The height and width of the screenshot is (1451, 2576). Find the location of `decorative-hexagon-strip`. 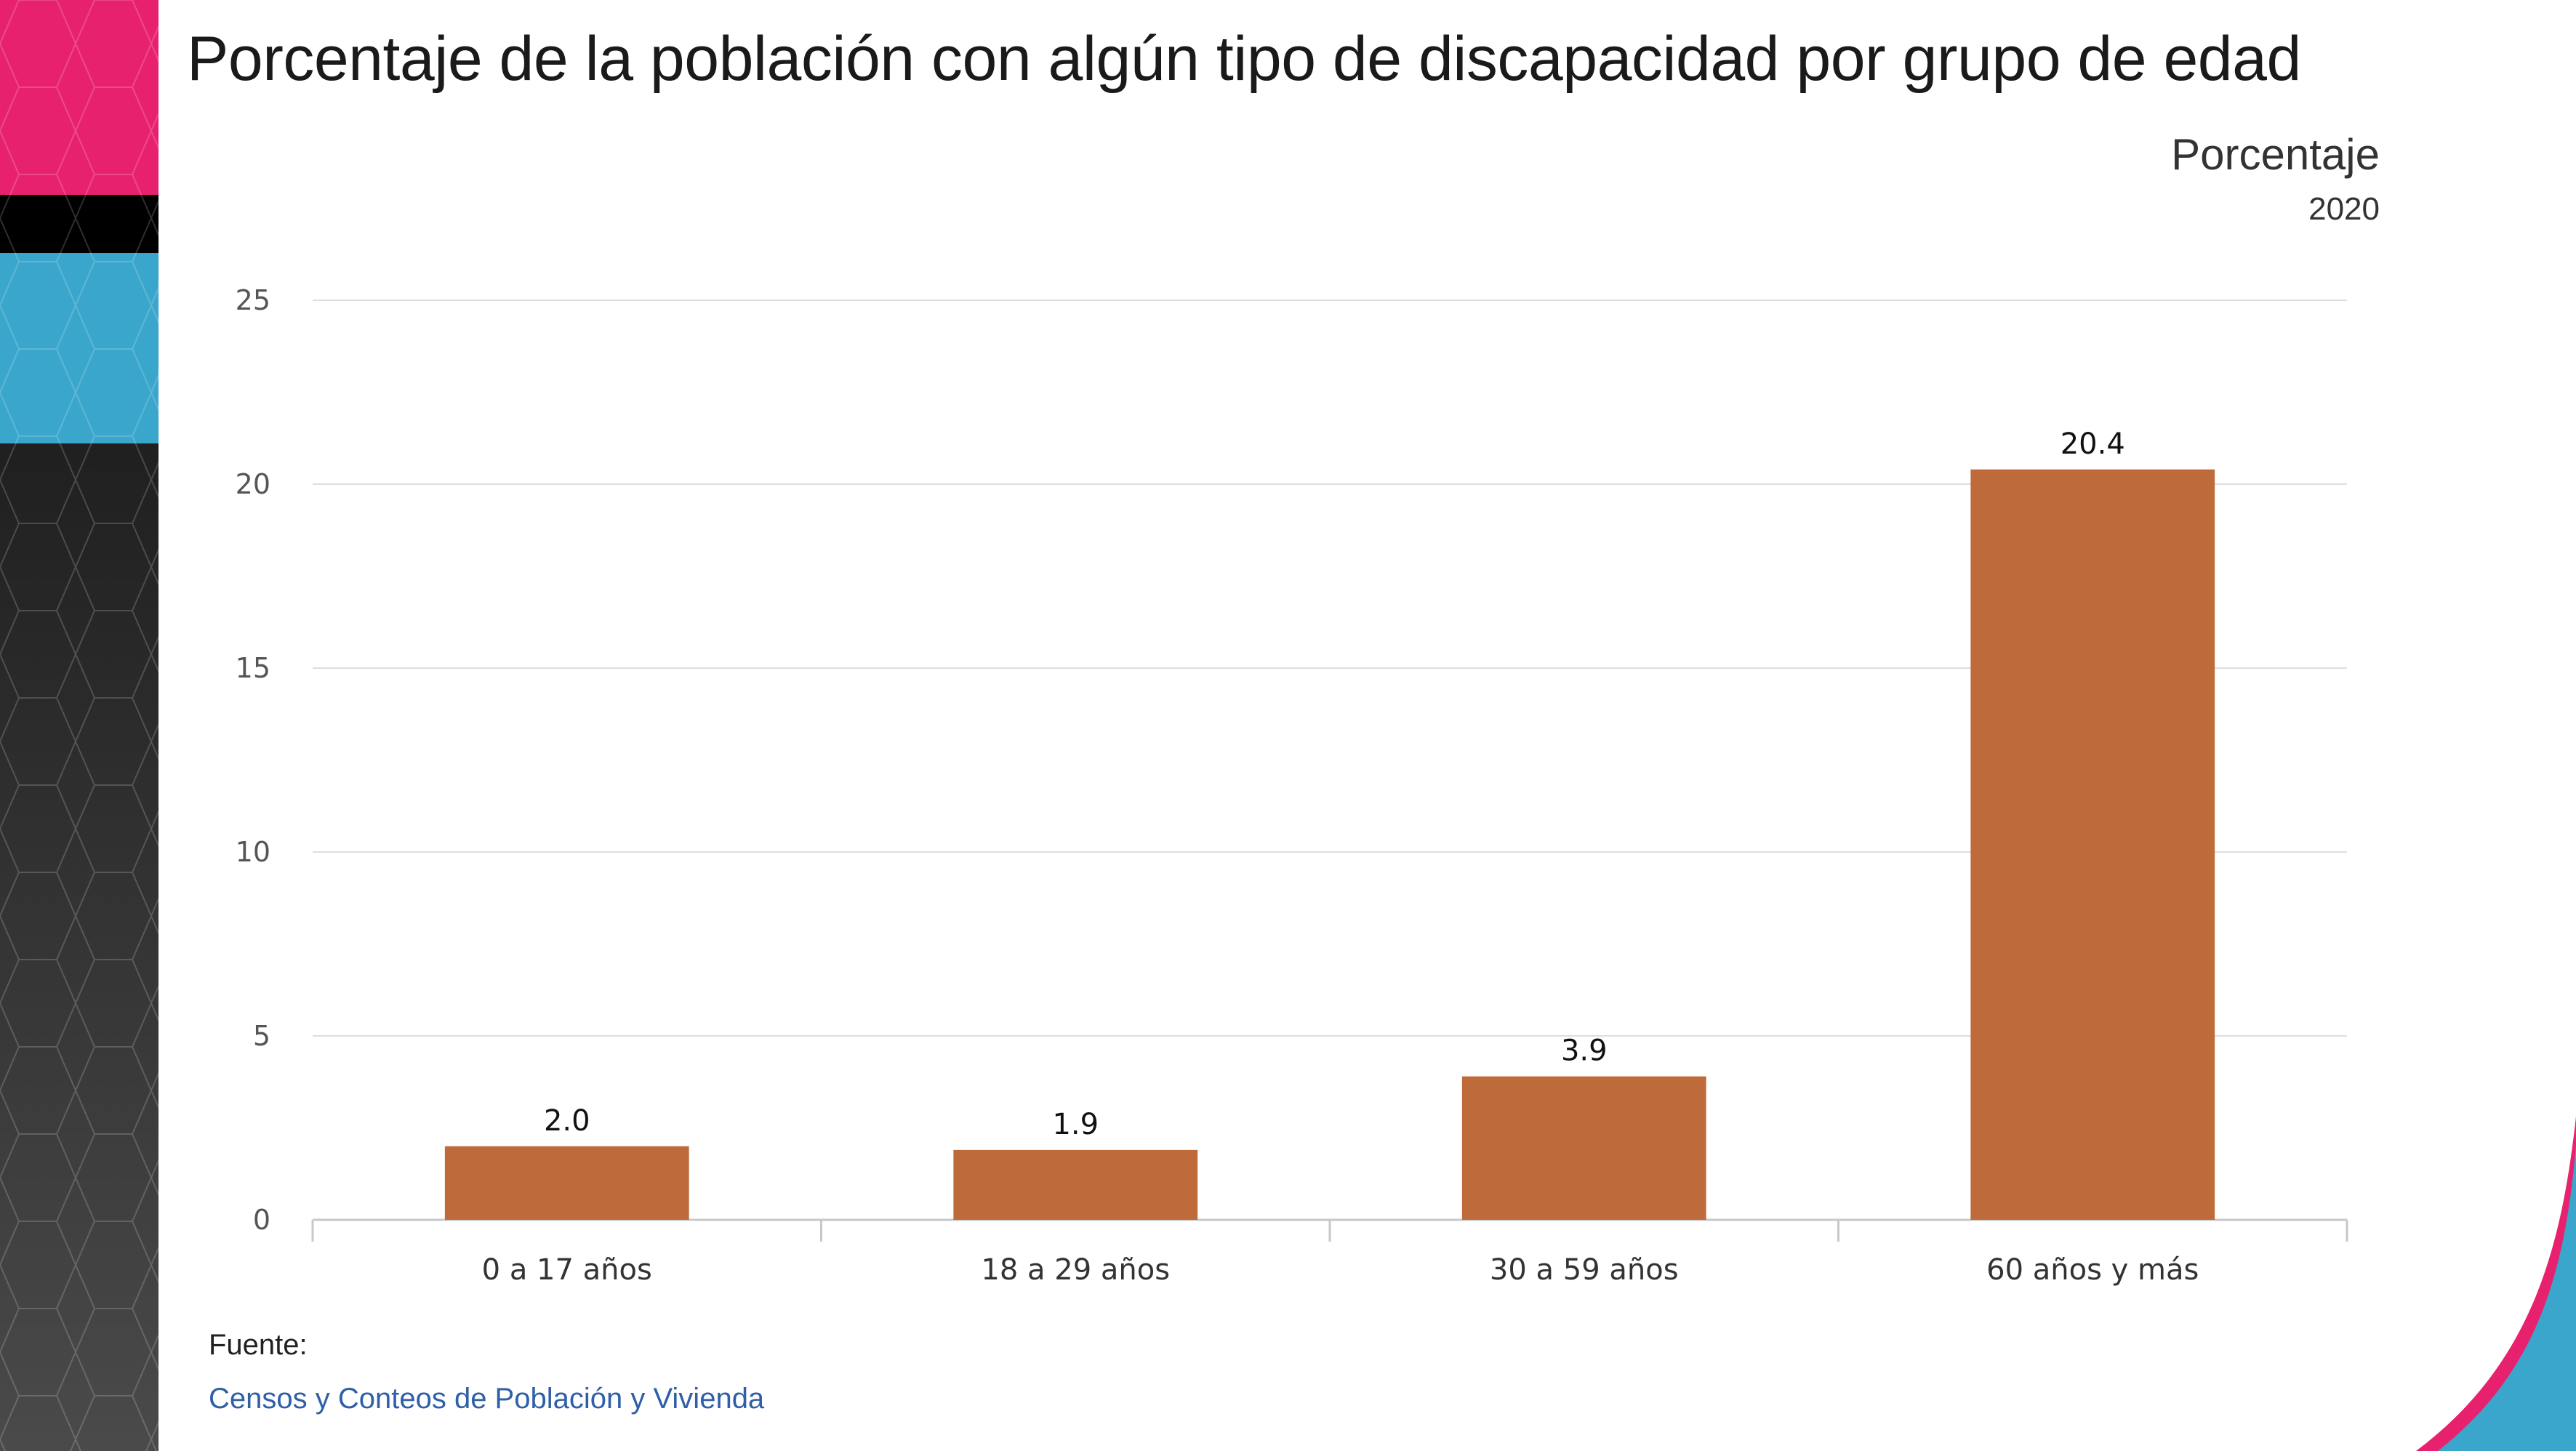

decorative-hexagon-strip is located at coordinates (79, 725).